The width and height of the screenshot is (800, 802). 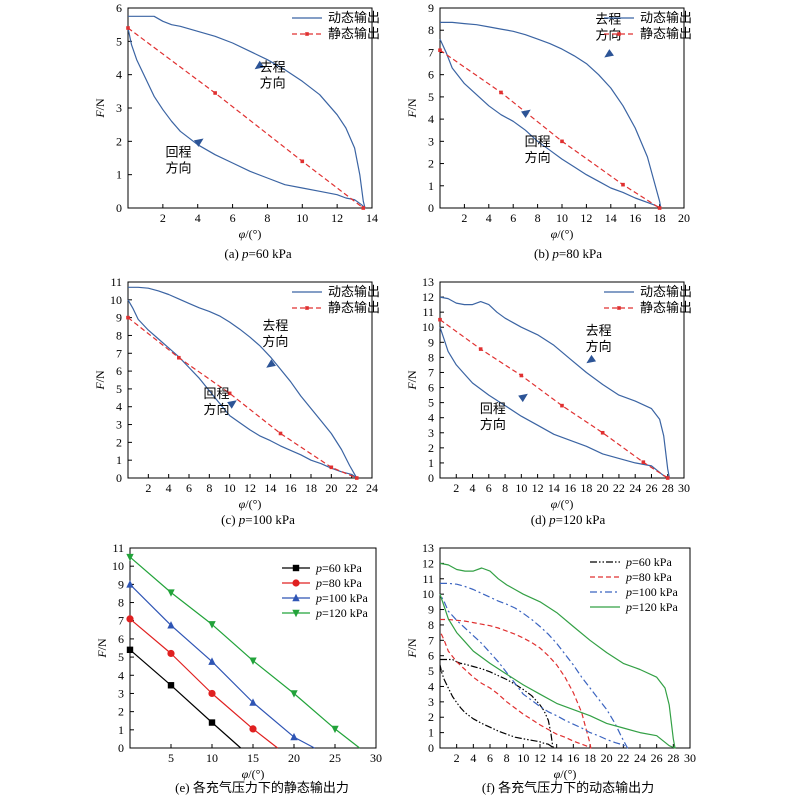 I want to click on panel-caption: (a) p=60 kPa, so click(x=257, y=253).